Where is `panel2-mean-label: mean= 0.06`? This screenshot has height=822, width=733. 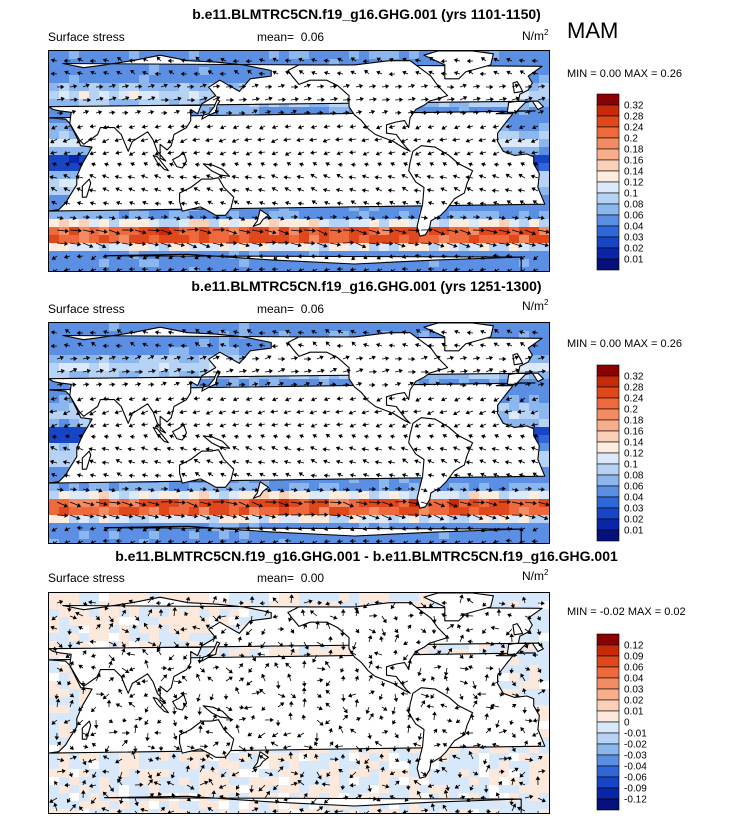
panel2-mean-label: mean= 0.06 is located at coordinates (291, 309).